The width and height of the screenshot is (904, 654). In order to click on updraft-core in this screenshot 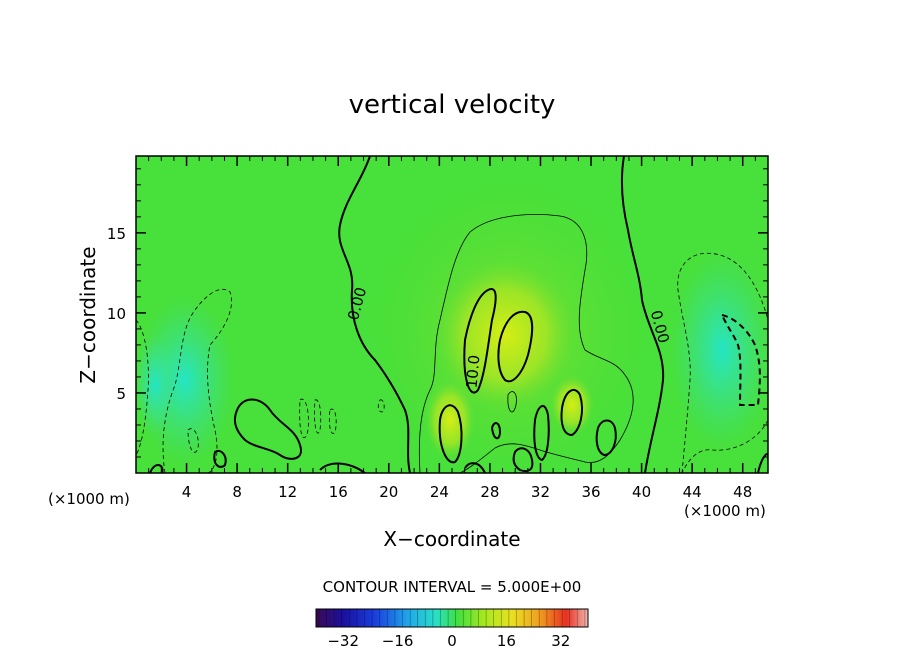, I will do `click(505, 335)`.